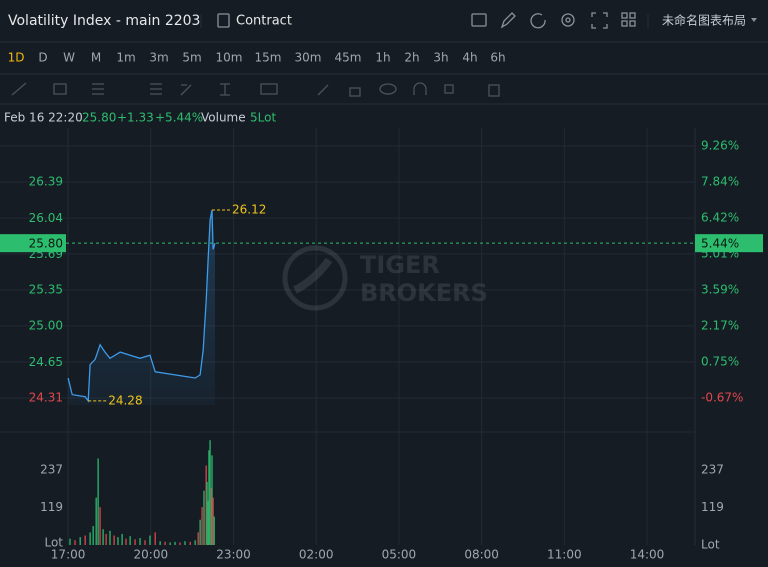 The width and height of the screenshot is (768, 567). Describe the element at coordinates (96, 58) in the screenshot. I see `interval-button: M` at that location.